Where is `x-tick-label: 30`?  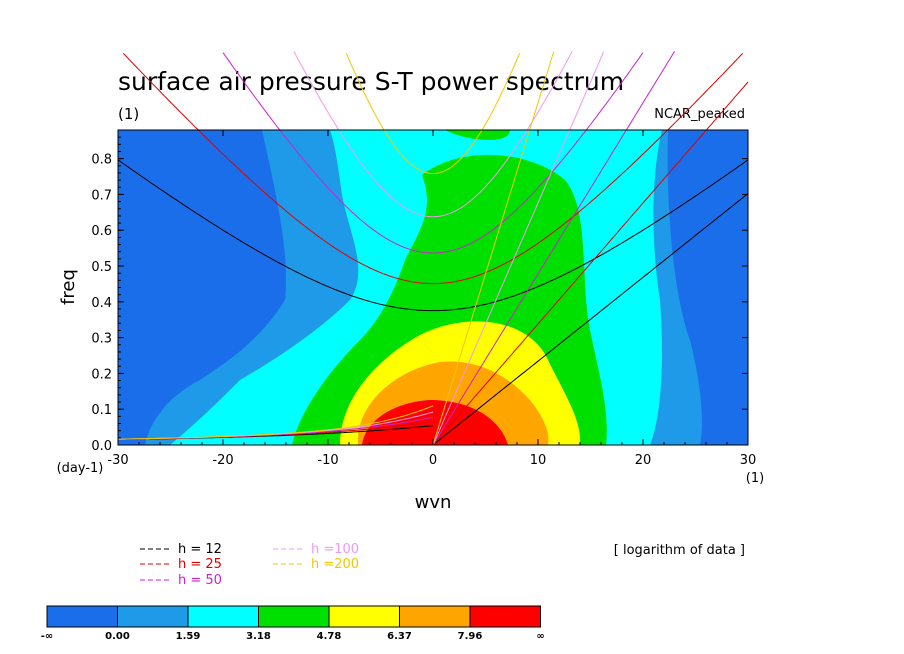 x-tick-label: 30 is located at coordinates (748, 460).